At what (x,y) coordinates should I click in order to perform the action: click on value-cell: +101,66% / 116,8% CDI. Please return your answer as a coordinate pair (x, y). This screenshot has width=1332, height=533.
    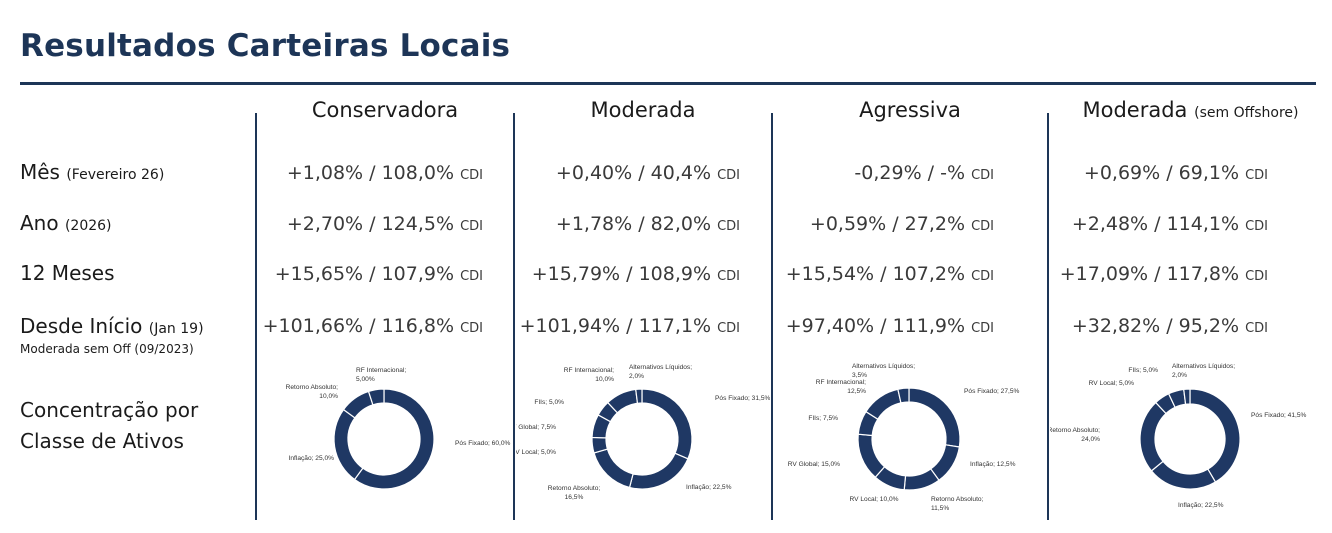
    Looking at the image, I should click on (372, 326).